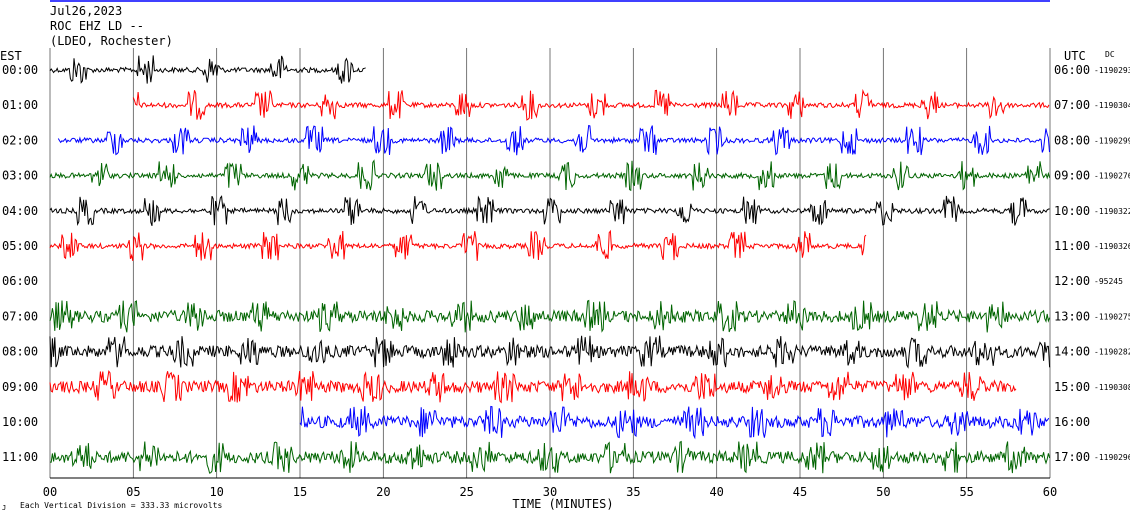  Describe the element at coordinates (20, 105) in the screenshot. I see `est-hour-label: 01:00` at that location.